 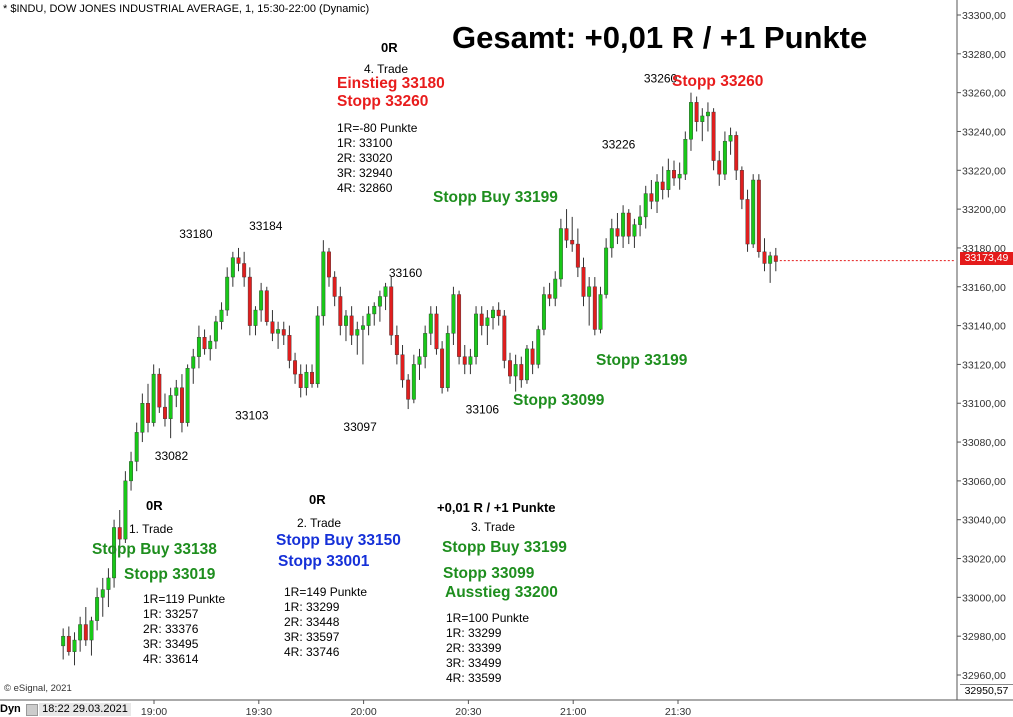 I want to click on y-tick-label: 33120,00, so click(x=984, y=365).